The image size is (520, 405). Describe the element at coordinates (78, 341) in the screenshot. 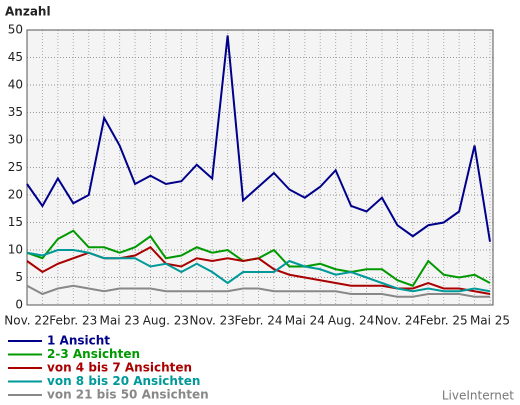

I see `legend-label: 1 Ansicht` at that location.